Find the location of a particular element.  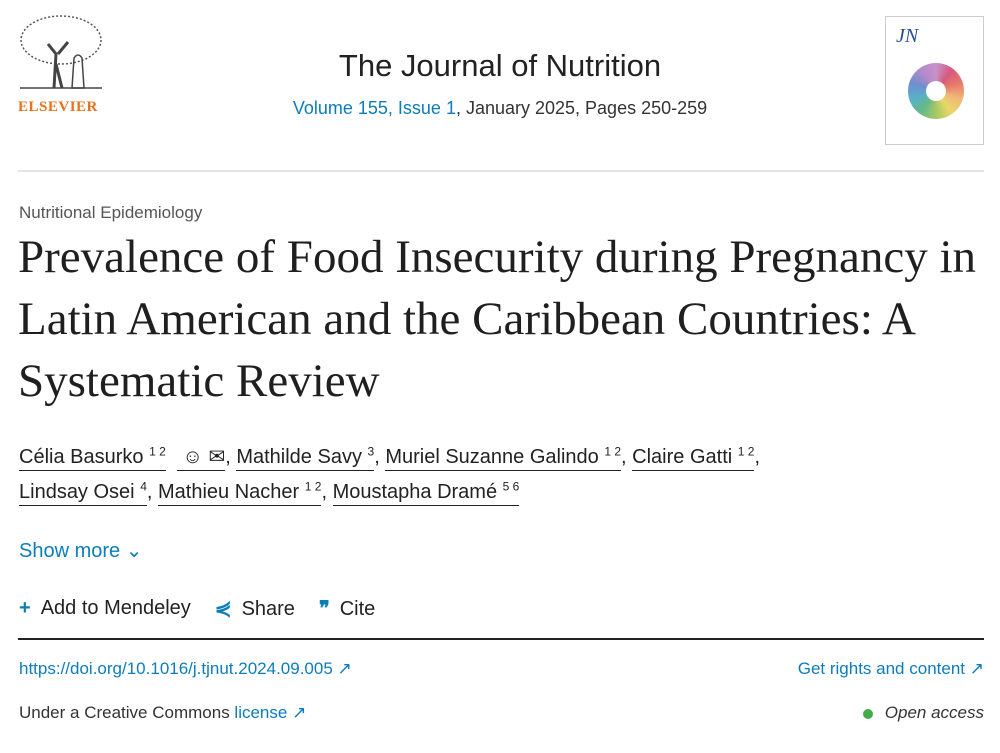

person-icon: ☺ is located at coordinates (192, 457).